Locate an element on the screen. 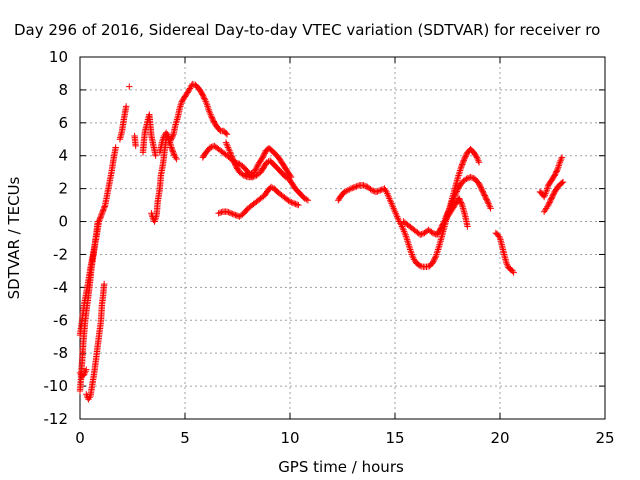 This screenshot has width=640, height=480. y-tick-label: -10 is located at coordinates (56, 386).